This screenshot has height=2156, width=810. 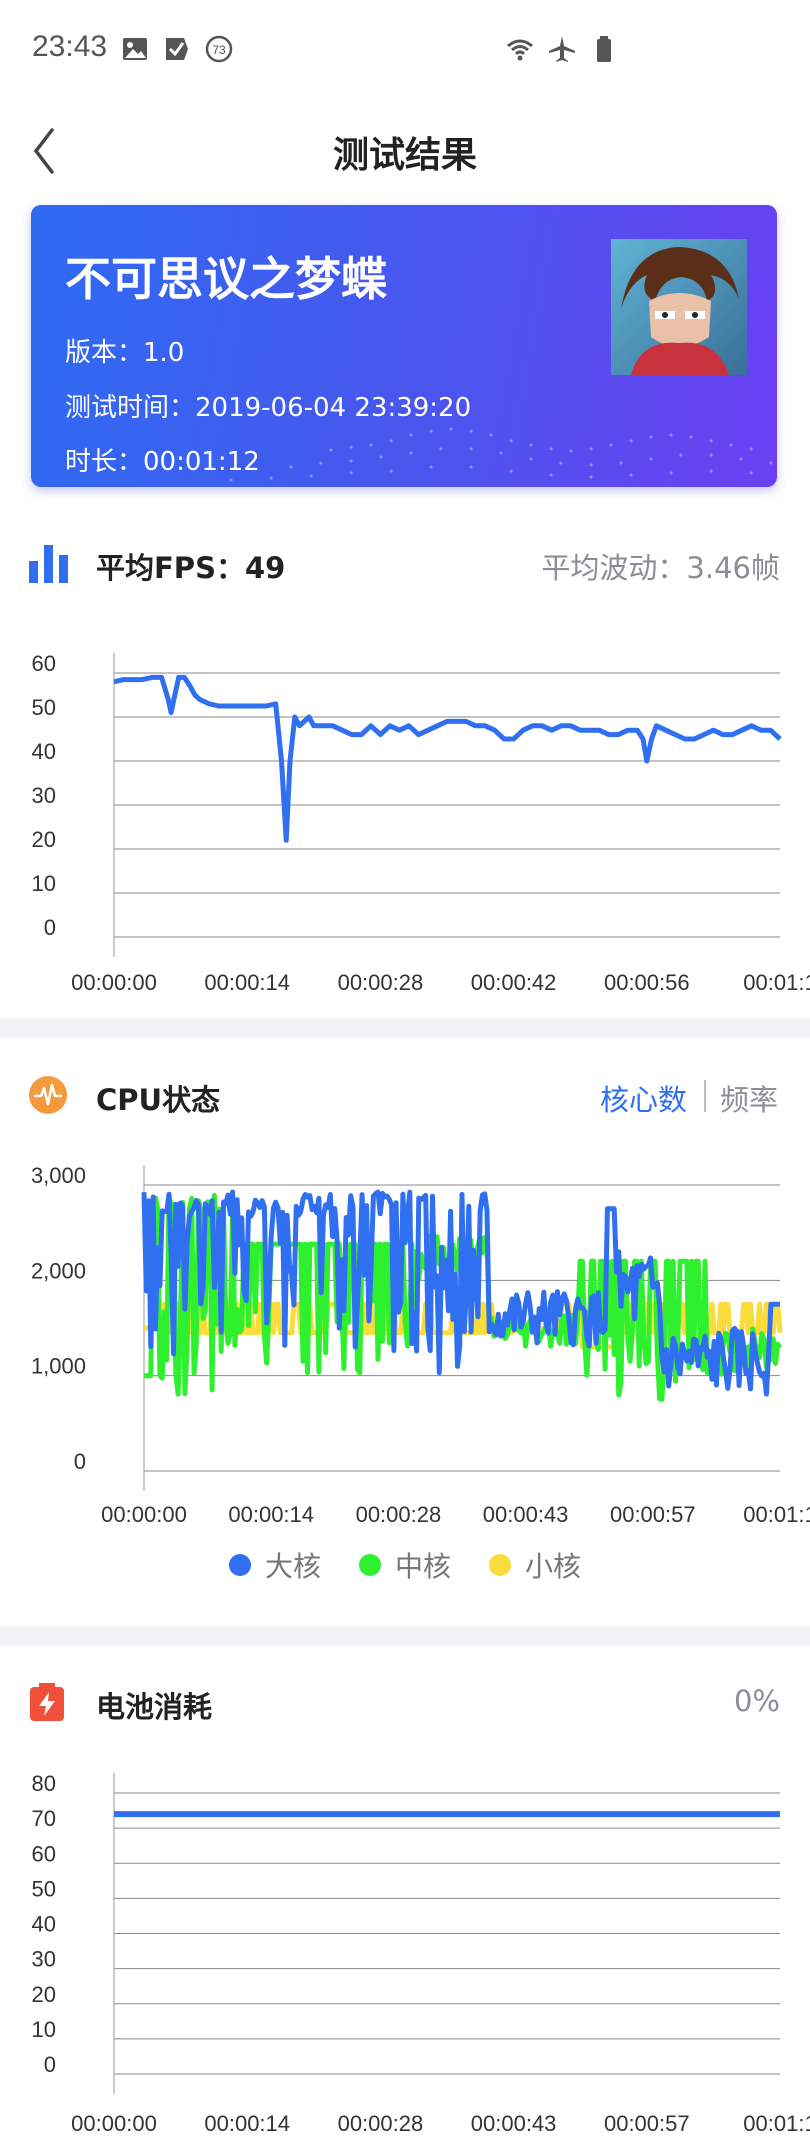 I want to click on game-version: 版本：1.0, so click(x=124, y=350).